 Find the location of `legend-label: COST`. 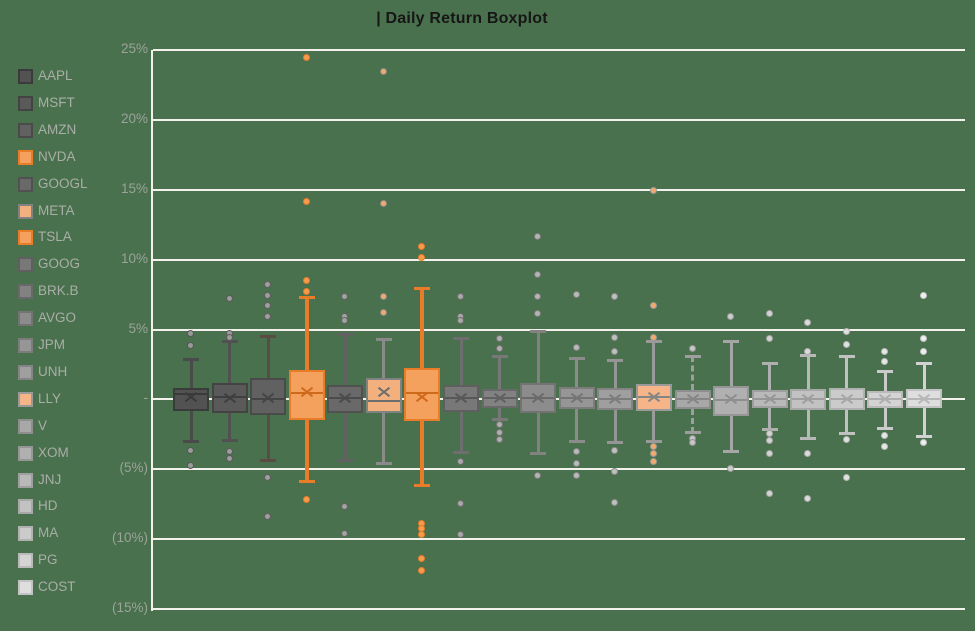

legend-label: COST is located at coordinates (57, 587).